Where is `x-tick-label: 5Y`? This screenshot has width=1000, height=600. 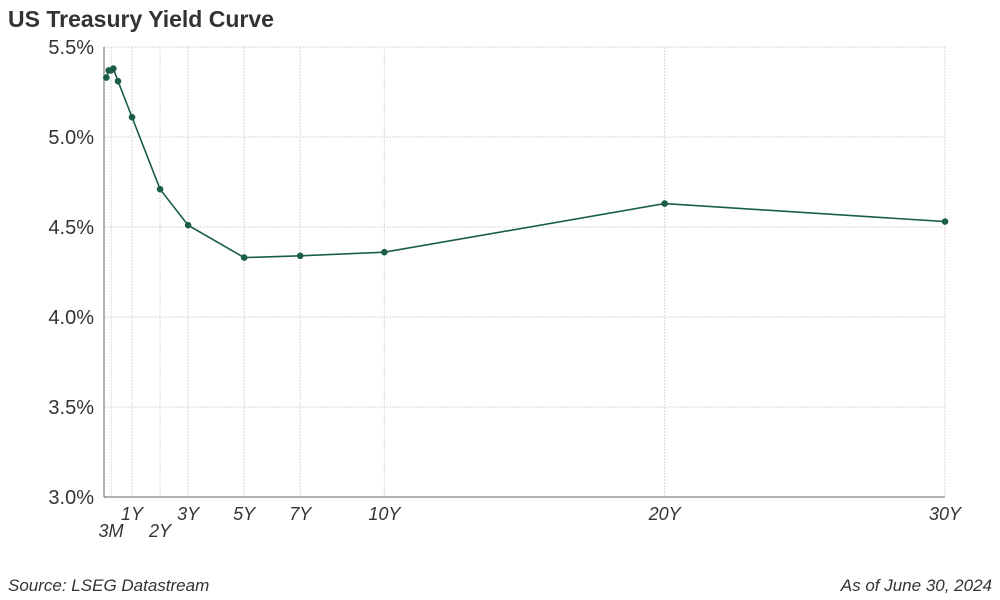 x-tick-label: 5Y is located at coordinates (245, 514).